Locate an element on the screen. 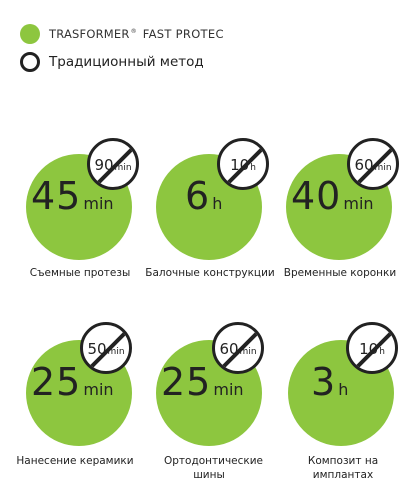 This screenshot has height=504, width=418. card-caption: Композит на имплантах is located at coordinates (343, 468).